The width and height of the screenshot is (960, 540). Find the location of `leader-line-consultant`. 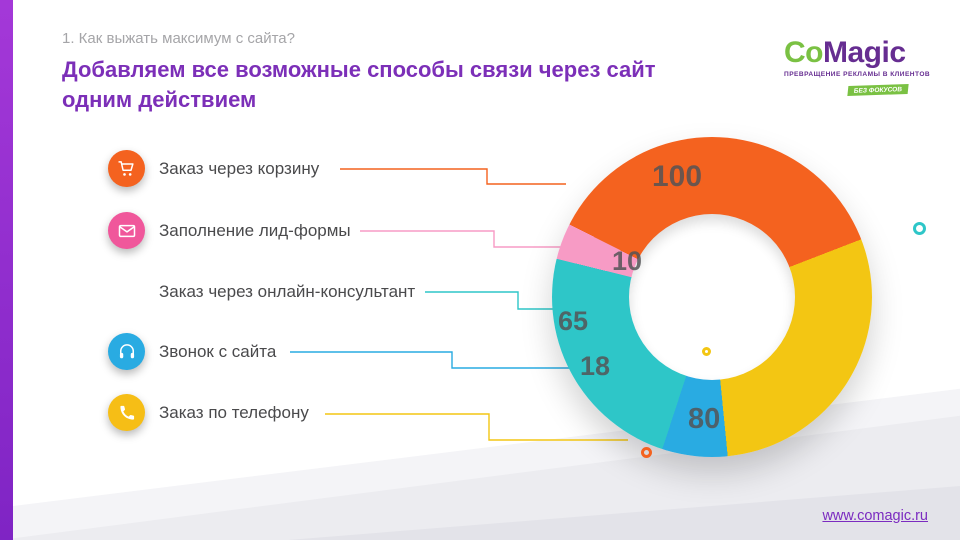

leader-line-consultant is located at coordinates (491, 300).